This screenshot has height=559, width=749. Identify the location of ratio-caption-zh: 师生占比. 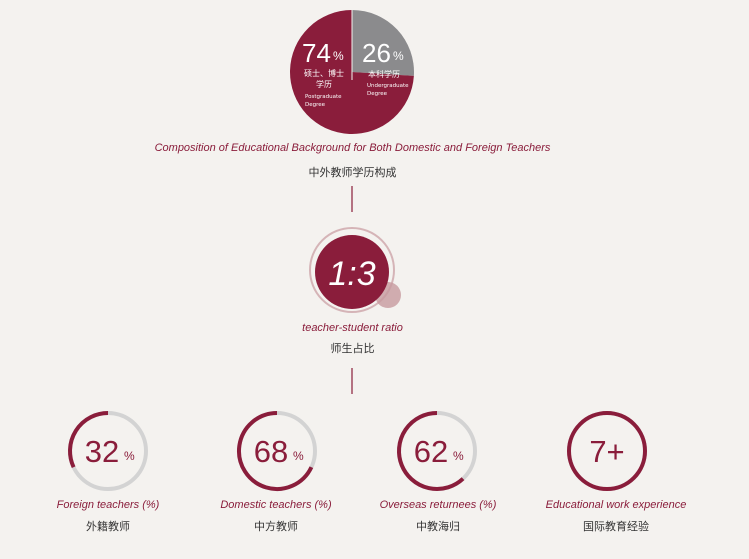
(352, 348).